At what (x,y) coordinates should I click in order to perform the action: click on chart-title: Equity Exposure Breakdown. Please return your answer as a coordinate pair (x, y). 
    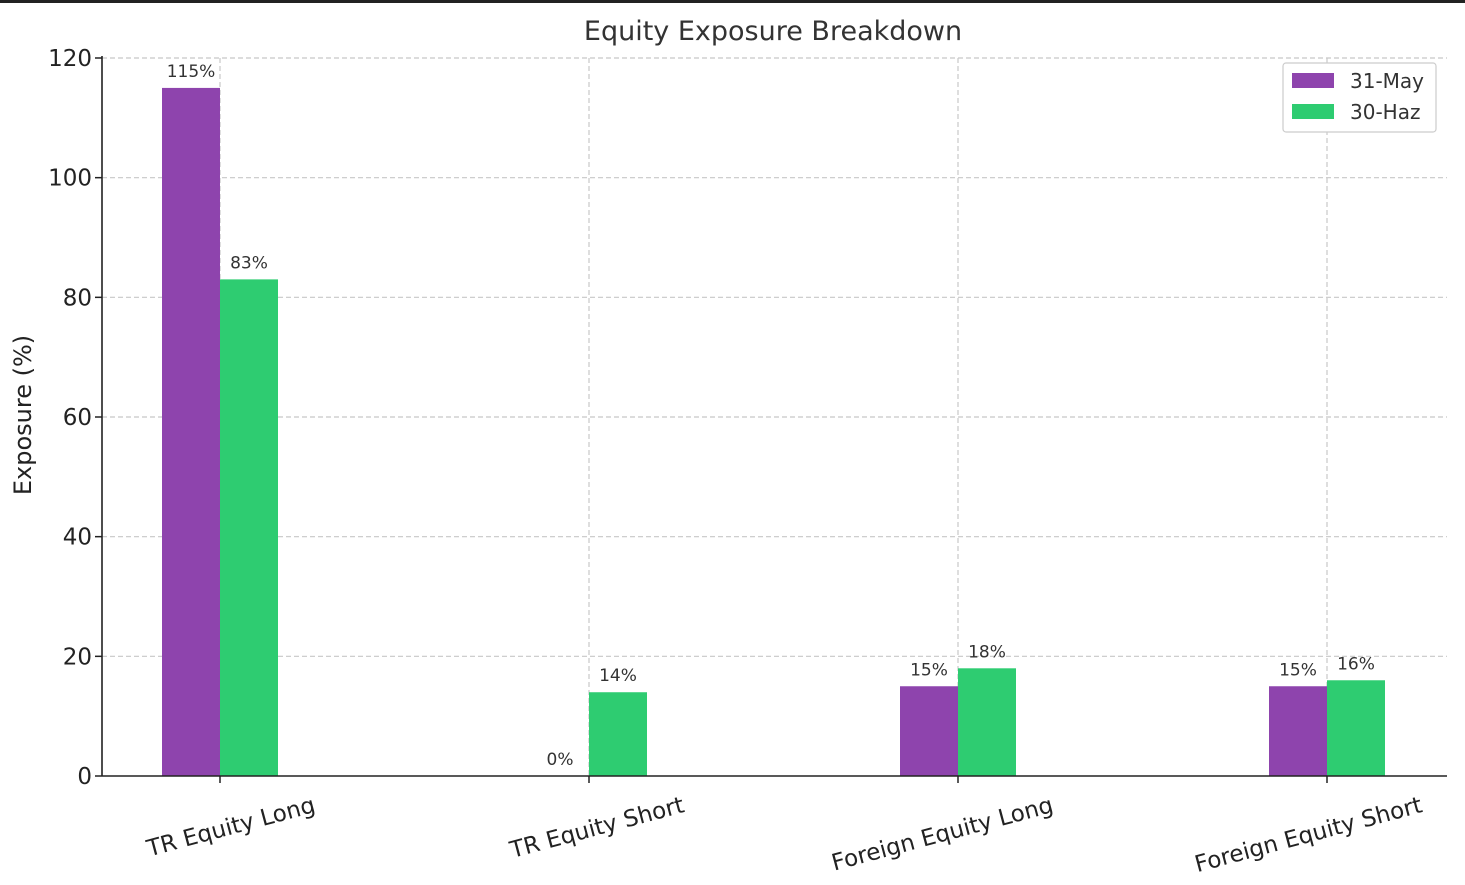
    Looking at the image, I should click on (773, 31).